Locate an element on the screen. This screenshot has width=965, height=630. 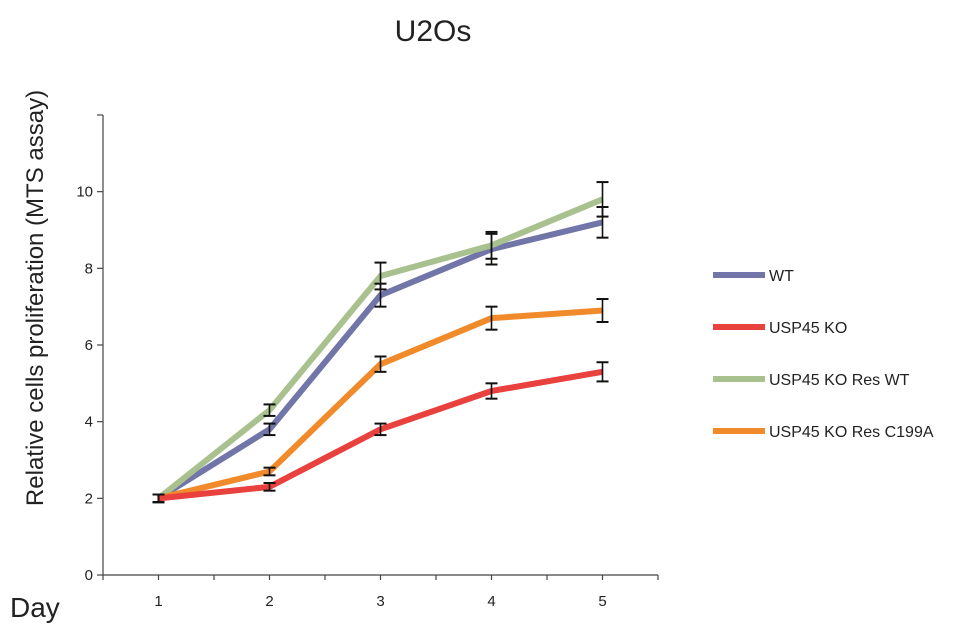
y-axis-label: Relative cells proliferation (MTS assay) is located at coordinates (35, 298).